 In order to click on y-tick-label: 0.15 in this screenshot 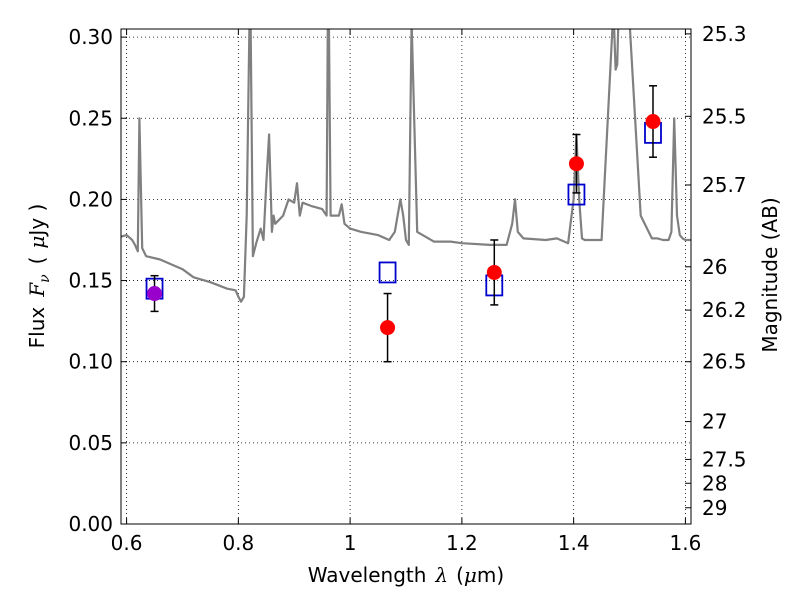, I will do `click(90, 281)`.